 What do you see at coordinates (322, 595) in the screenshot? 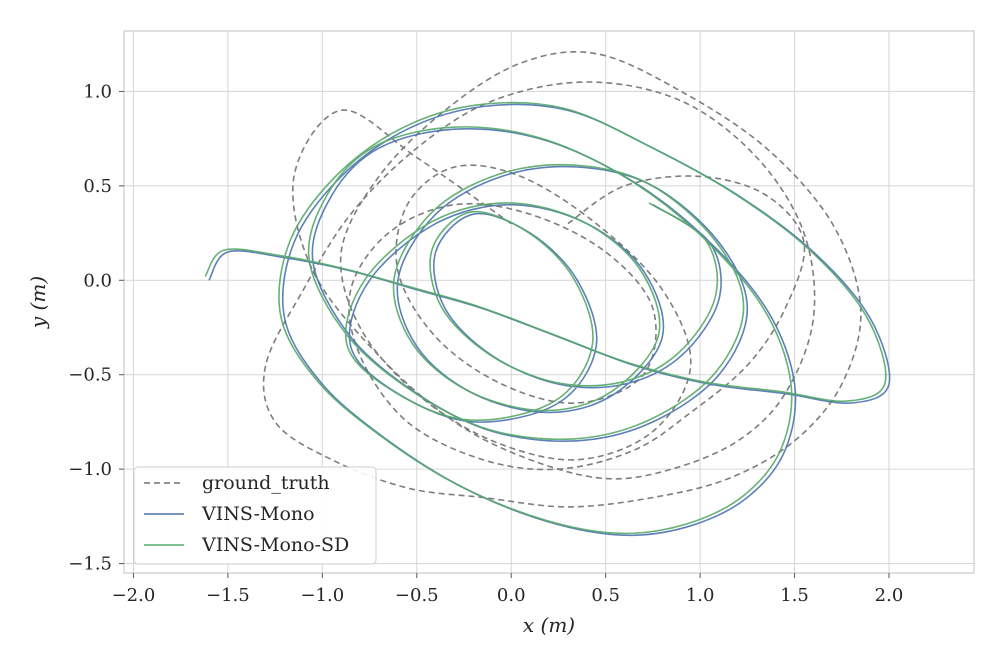
I see `x-tick-label: −1.0` at bounding box center [322, 595].